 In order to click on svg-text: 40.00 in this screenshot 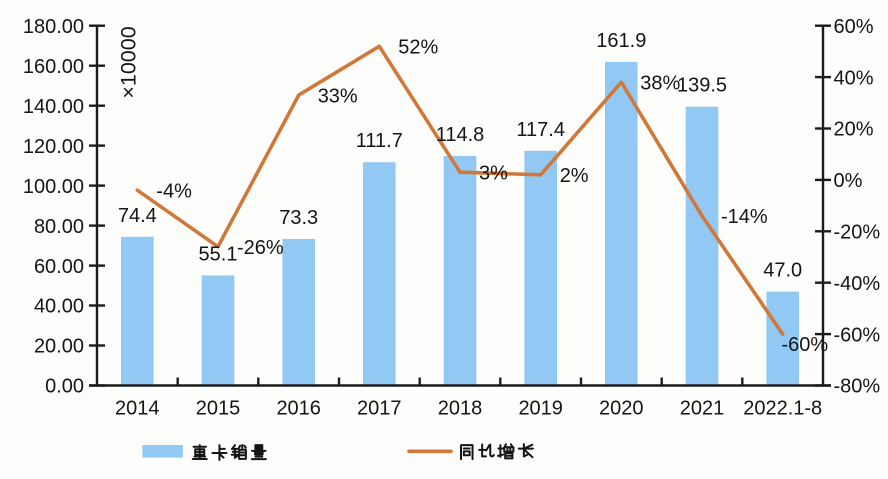, I will do `click(59, 307)`.